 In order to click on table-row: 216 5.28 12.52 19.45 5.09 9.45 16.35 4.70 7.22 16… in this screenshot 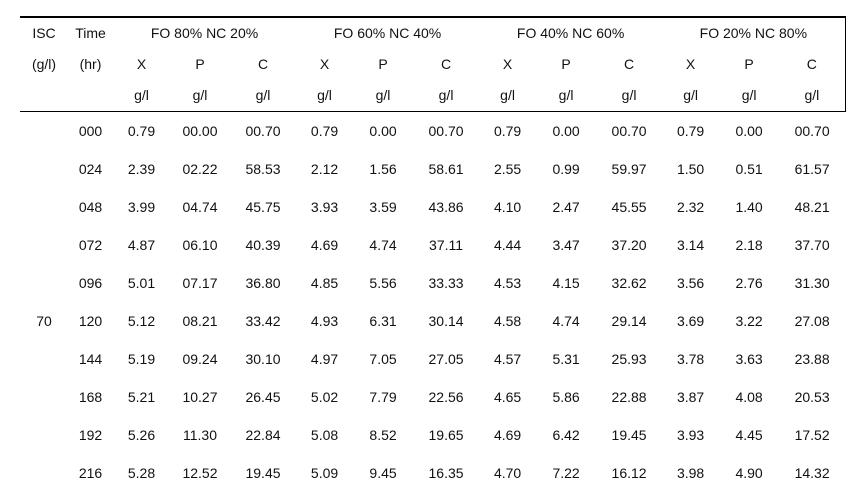, I will do `click(432, 473)`.